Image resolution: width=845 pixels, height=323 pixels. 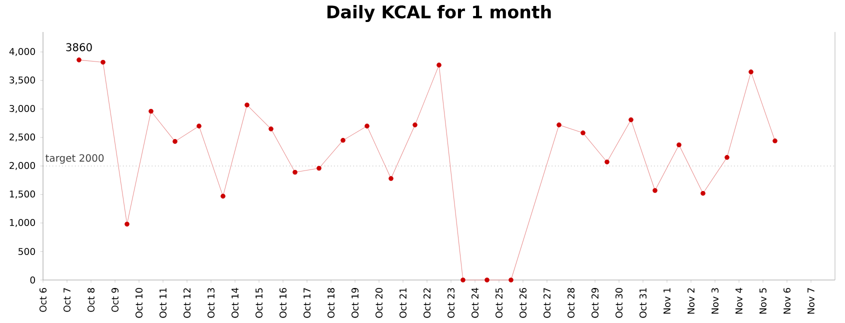 What do you see at coordinates (33, 280) in the screenshot?
I see `y-tick-label: 0` at bounding box center [33, 280].